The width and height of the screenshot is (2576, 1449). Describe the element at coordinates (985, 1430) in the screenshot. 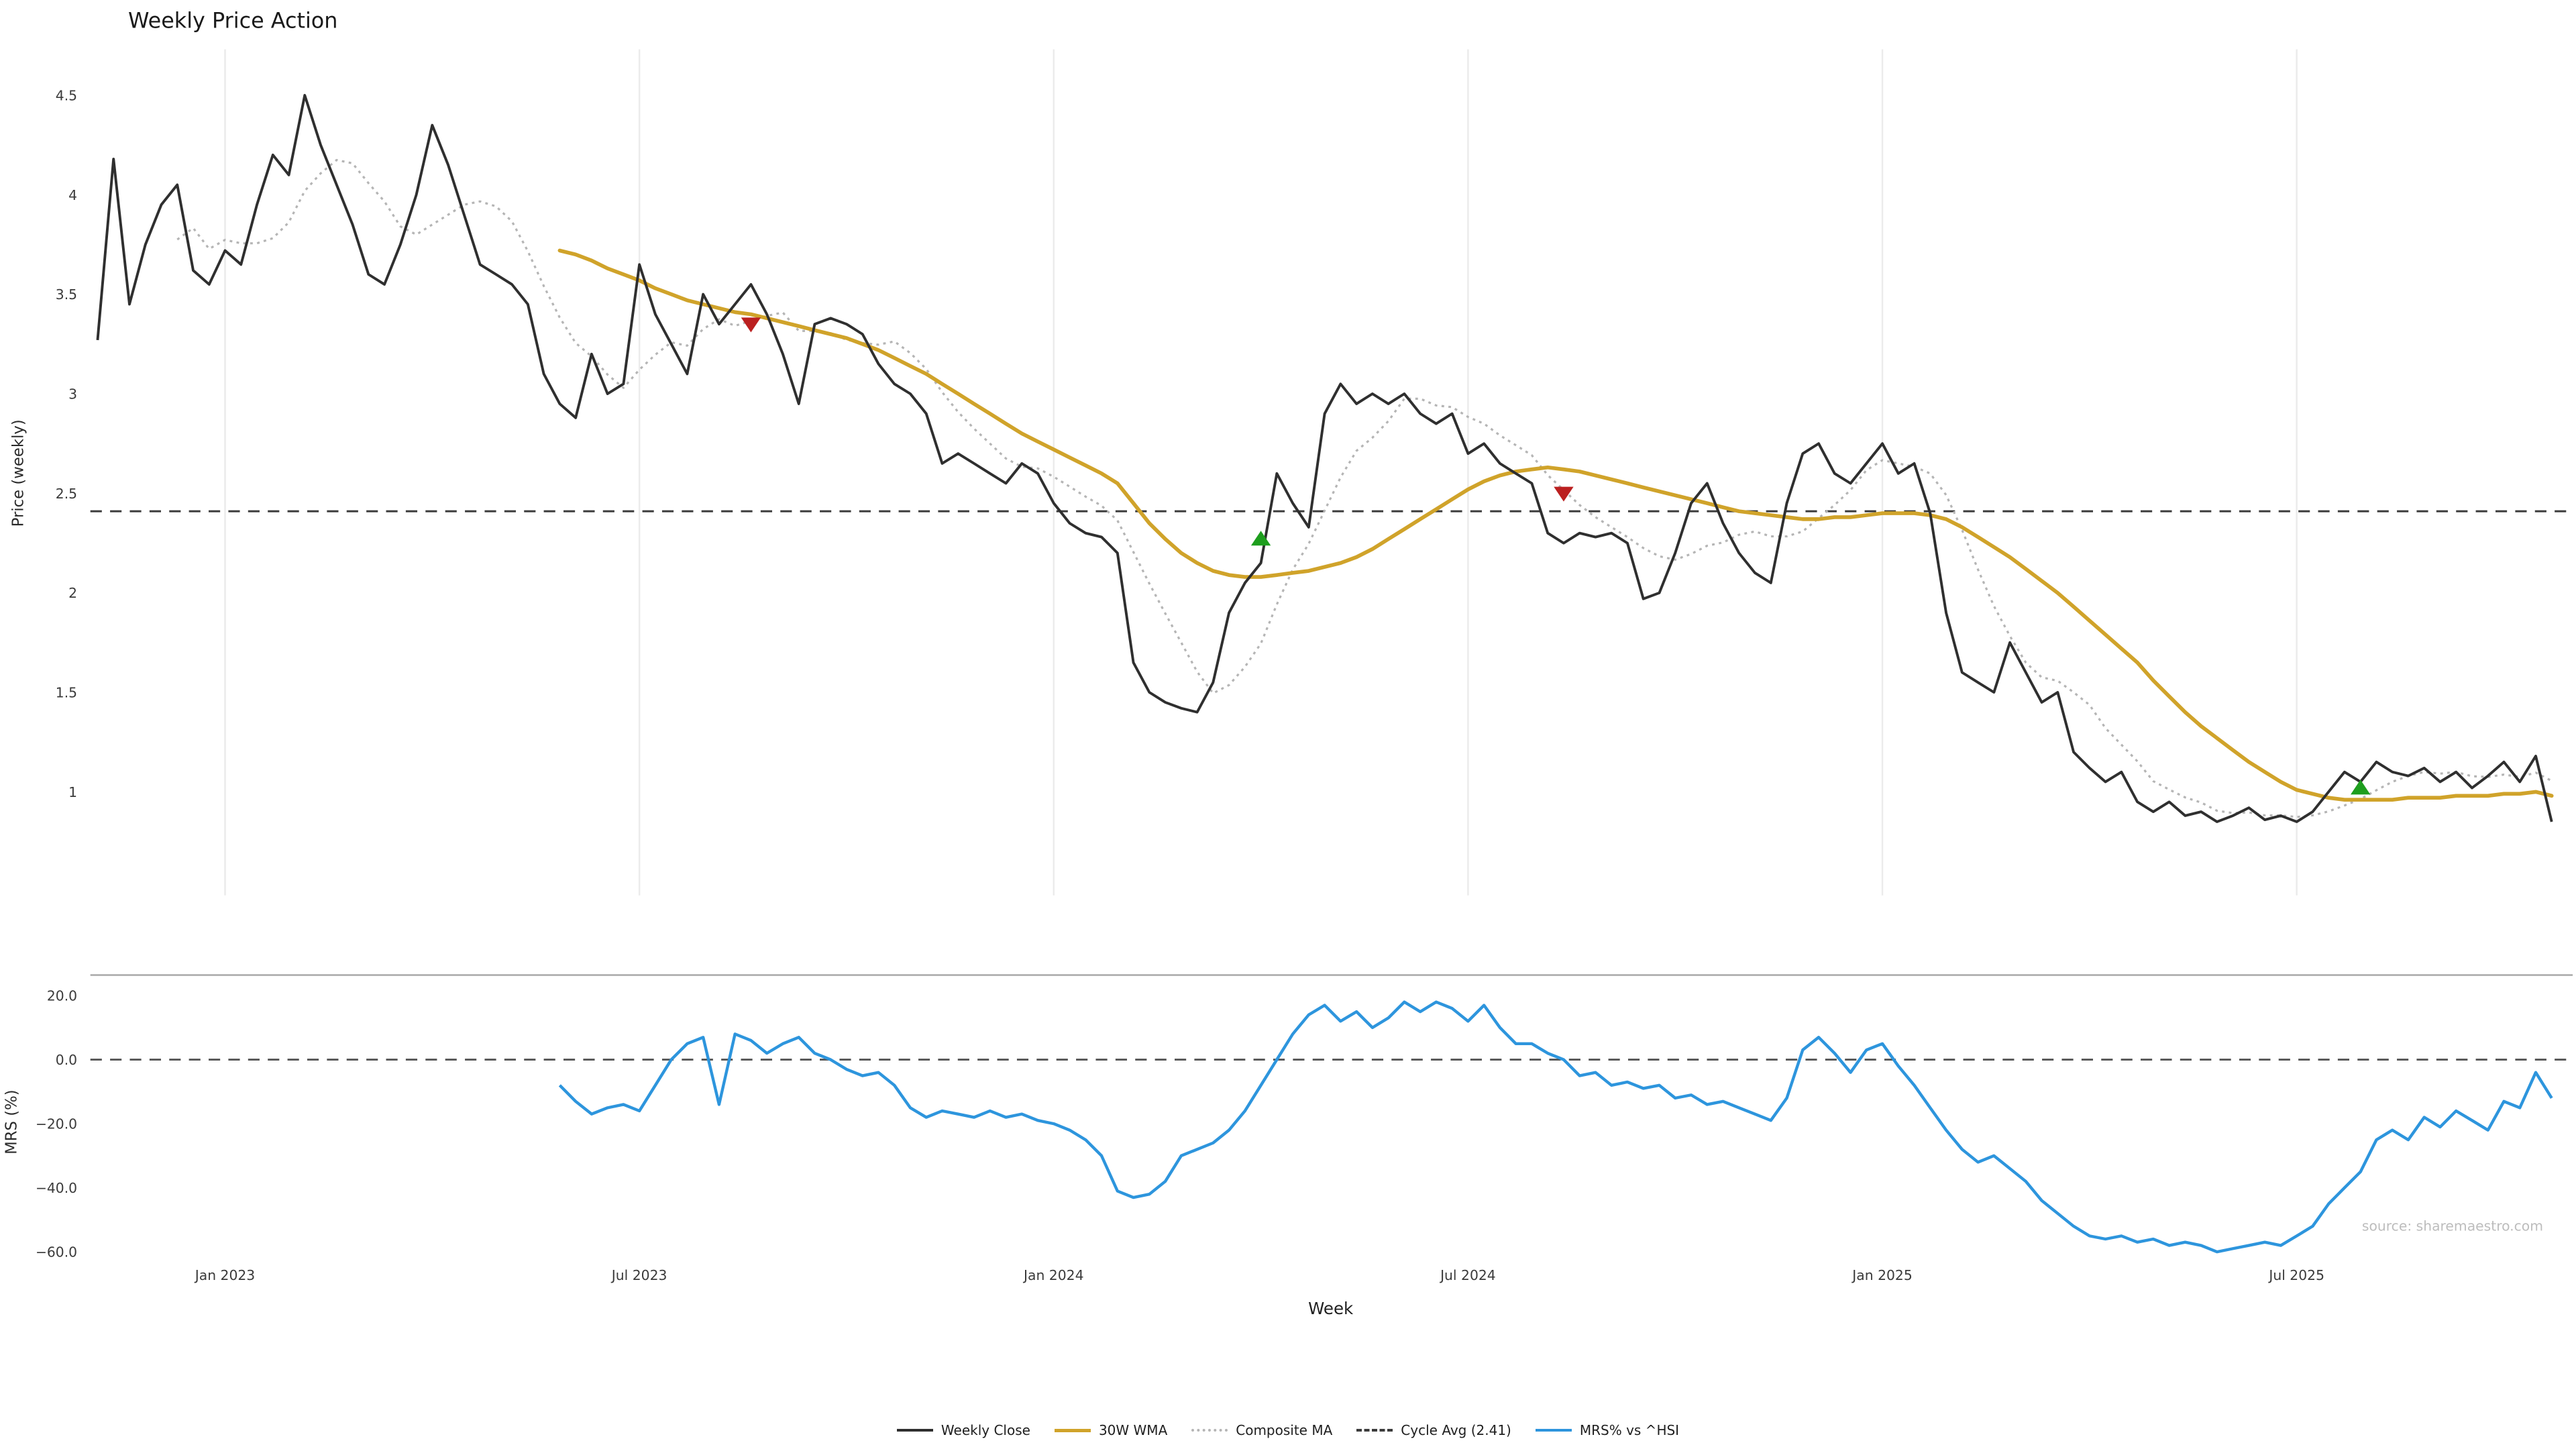

I see `legend-label-weekly-close: Weekly Close` at that location.